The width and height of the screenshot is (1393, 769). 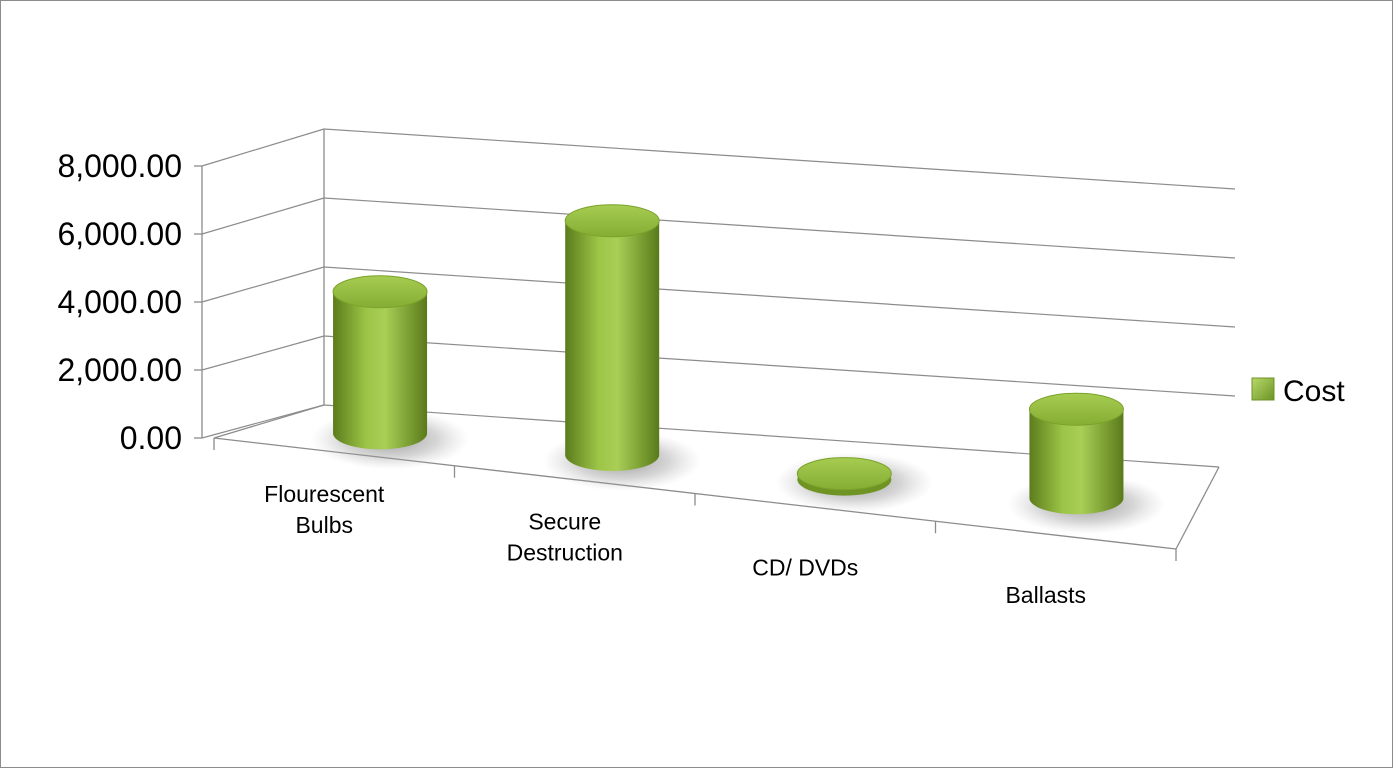 I want to click on x-category-label: Ballasts, so click(x=1045, y=595).